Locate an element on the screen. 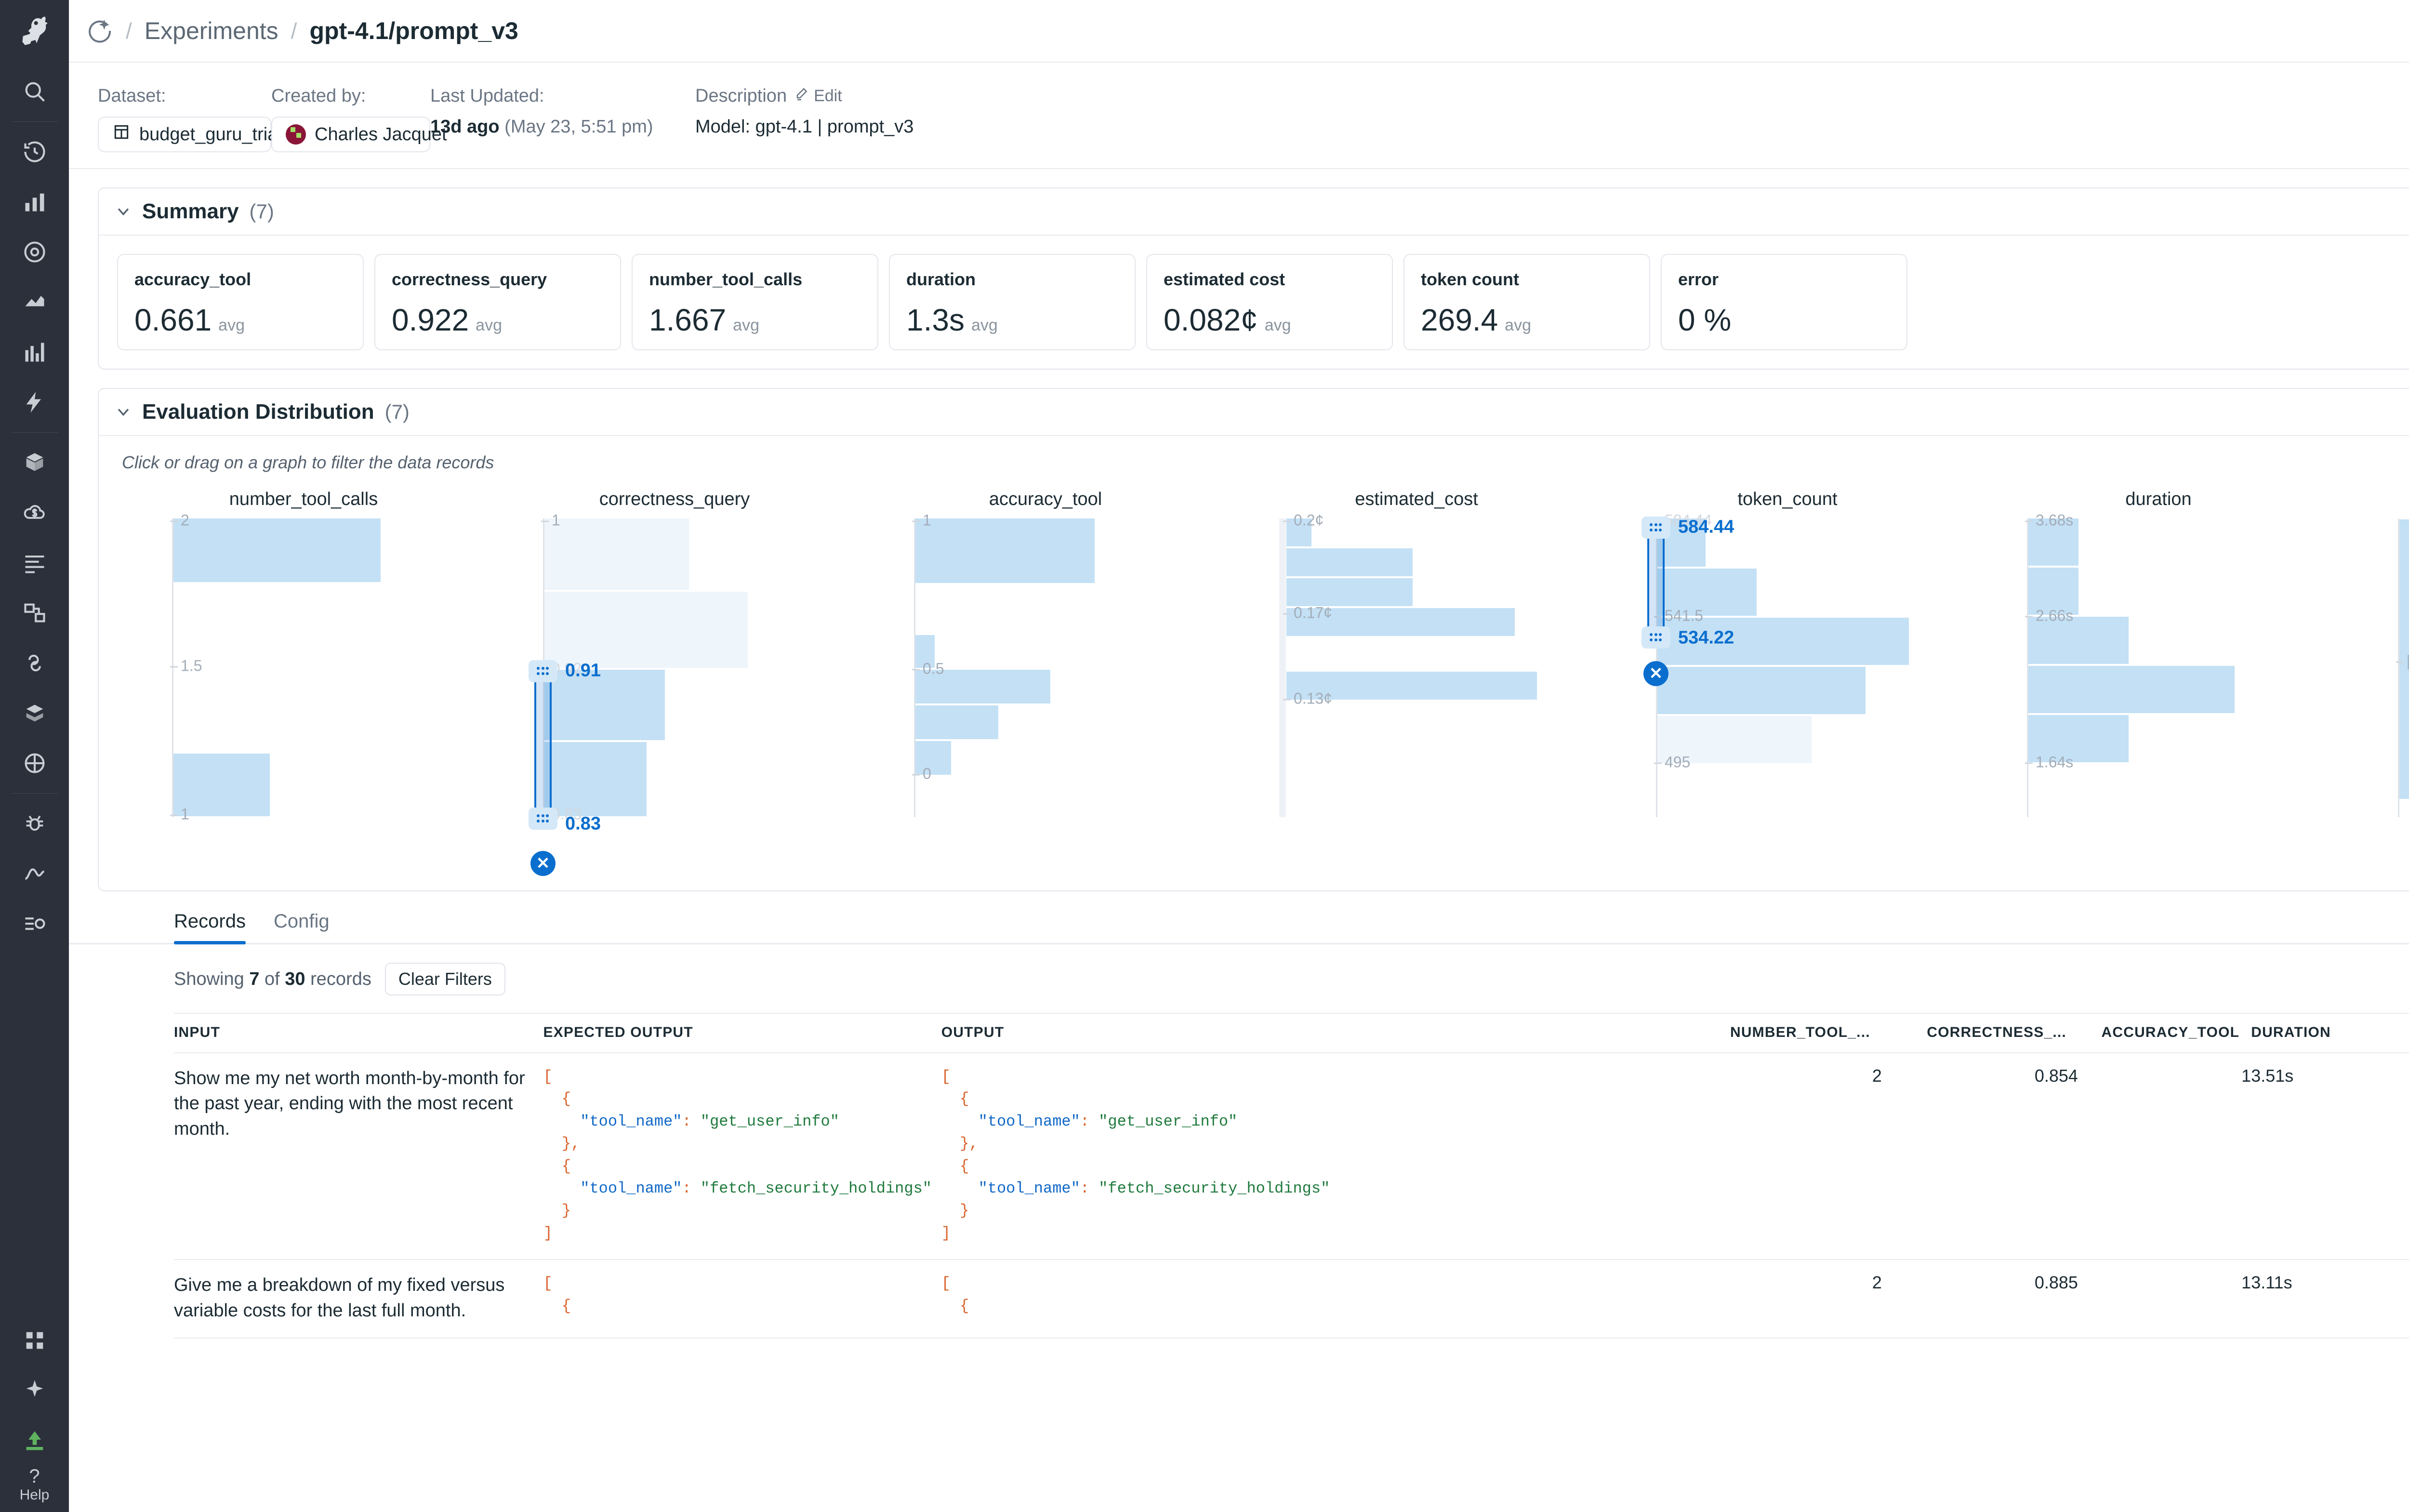 The width and height of the screenshot is (2409, 1512). datadog-logo-icon is located at coordinates (35, 31).